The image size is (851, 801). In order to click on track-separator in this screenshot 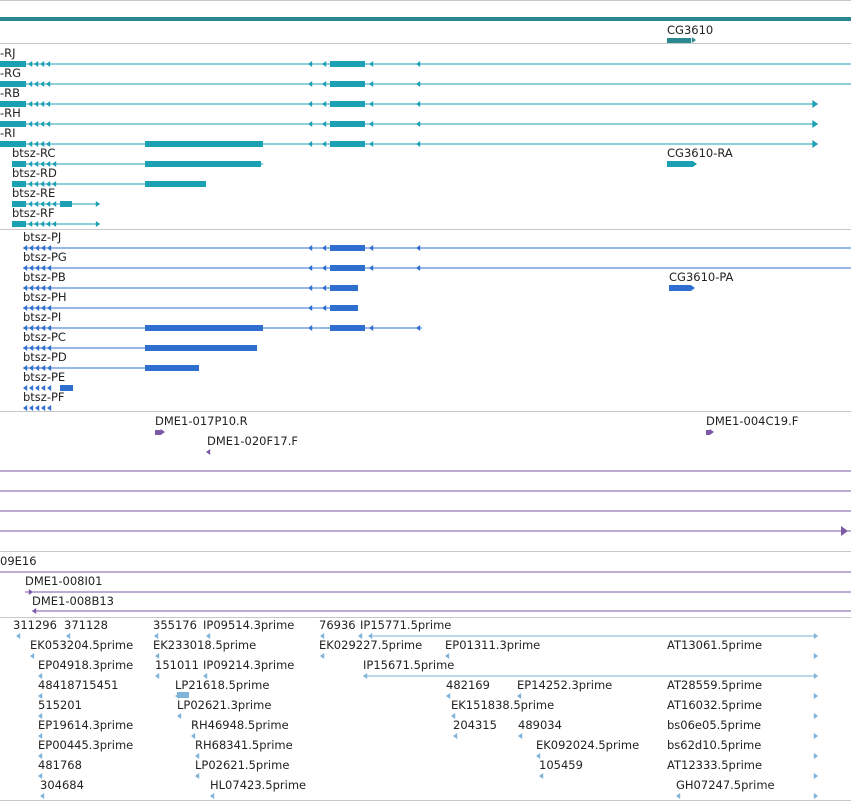, I will do `click(425, 43)`.